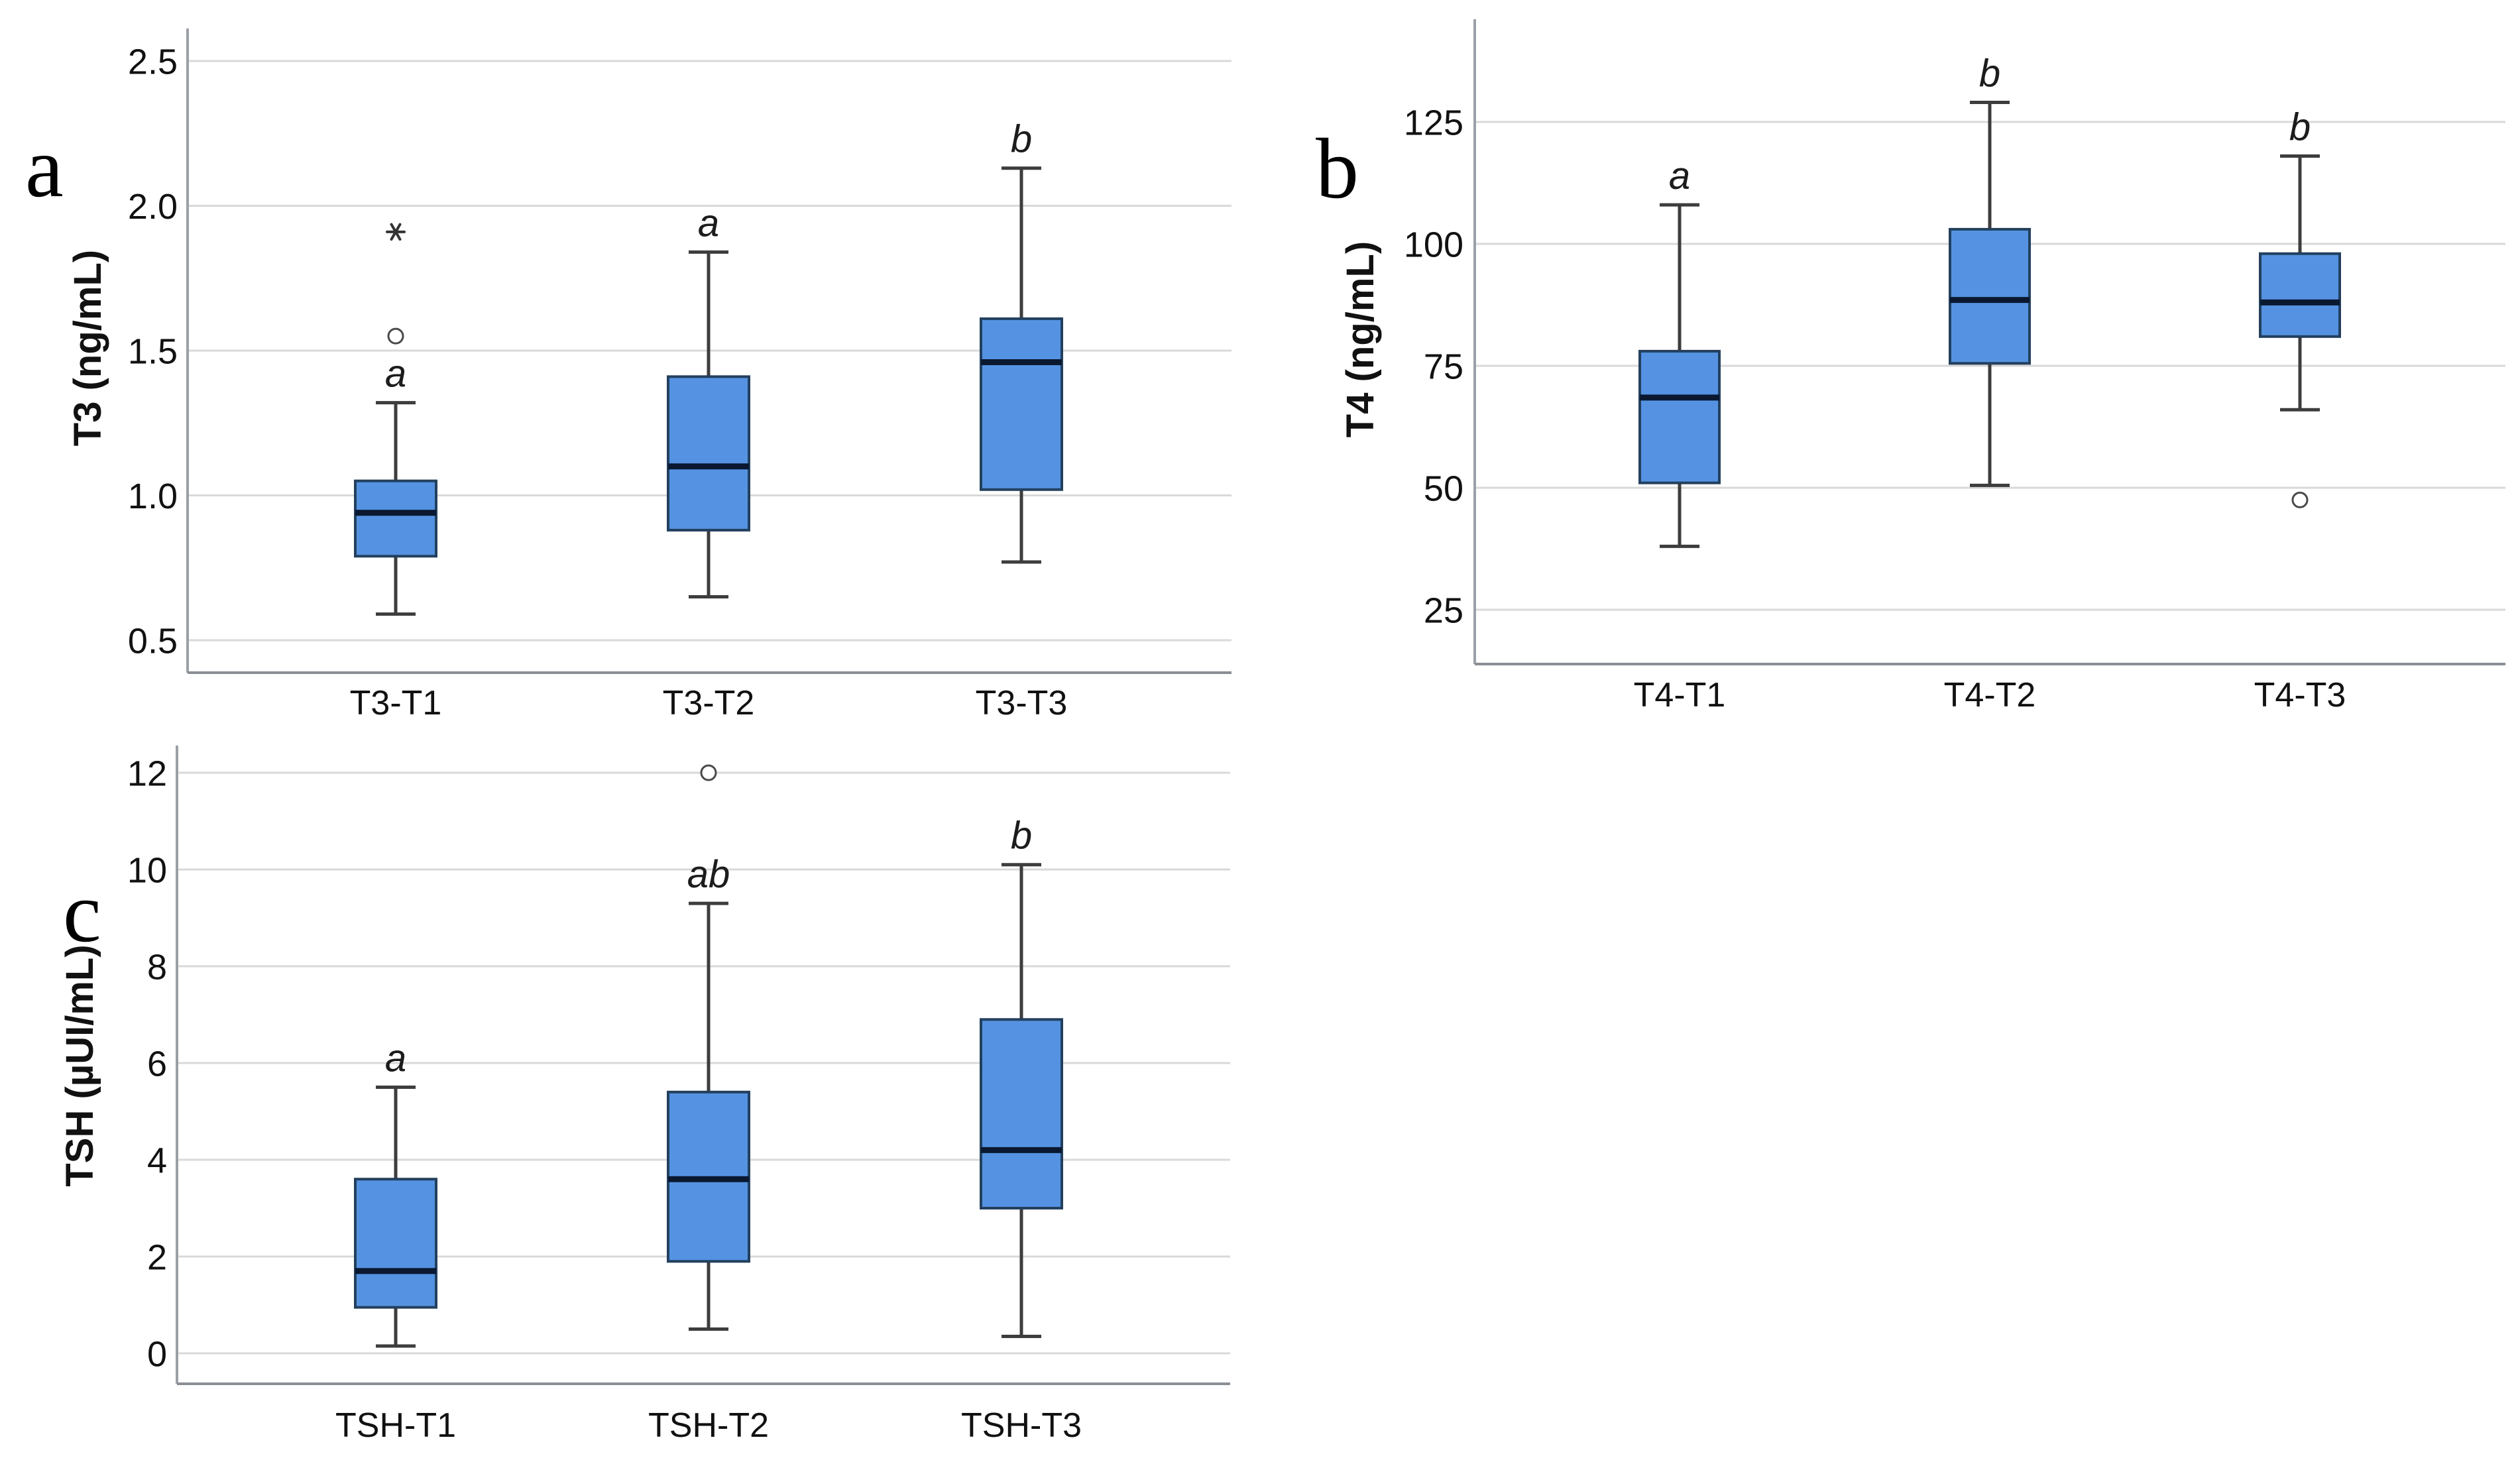  What do you see at coordinates (157, 967) in the screenshot?
I see `y-tick-label: 8` at bounding box center [157, 967].